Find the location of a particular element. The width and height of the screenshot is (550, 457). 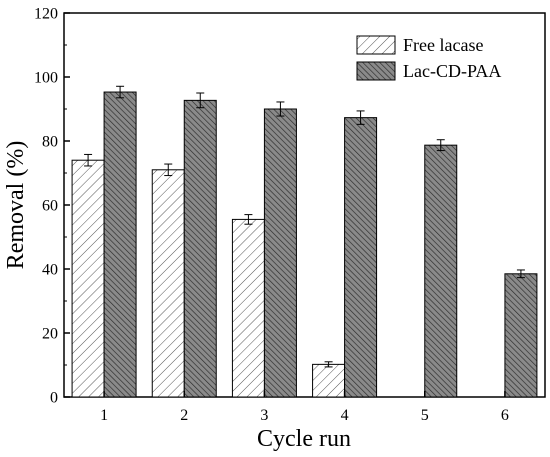

legend-label-lac-cd-paa: Lac-CD-PAA is located at coordinates (452, 71).